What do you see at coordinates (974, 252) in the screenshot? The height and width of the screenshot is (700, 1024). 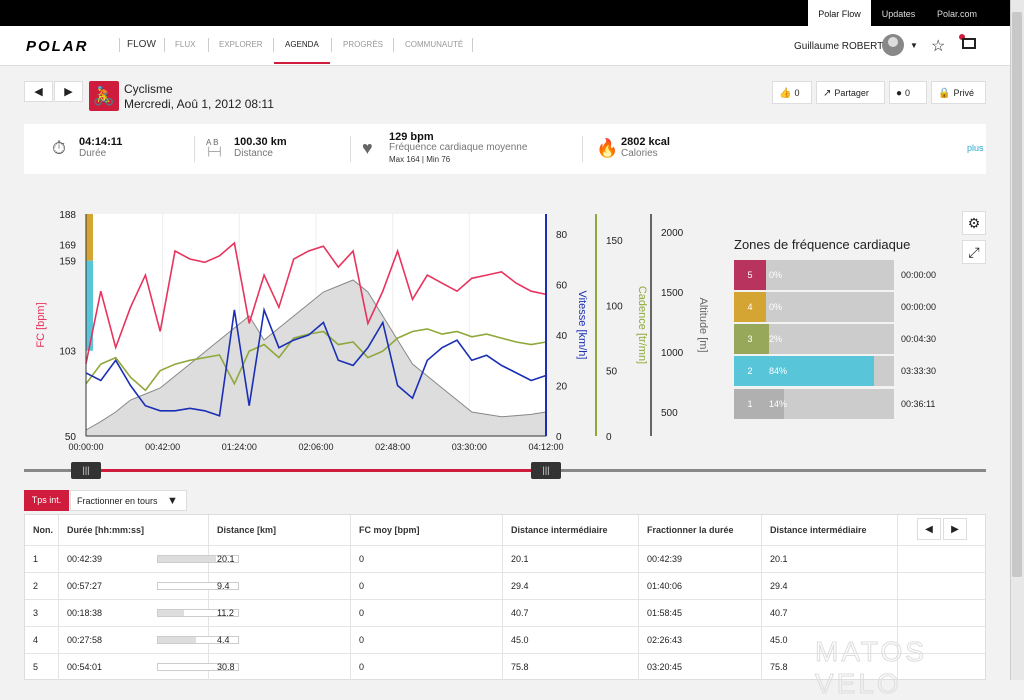 I see `fullscreen-button: ⤢` at bounding box center [974, 252].